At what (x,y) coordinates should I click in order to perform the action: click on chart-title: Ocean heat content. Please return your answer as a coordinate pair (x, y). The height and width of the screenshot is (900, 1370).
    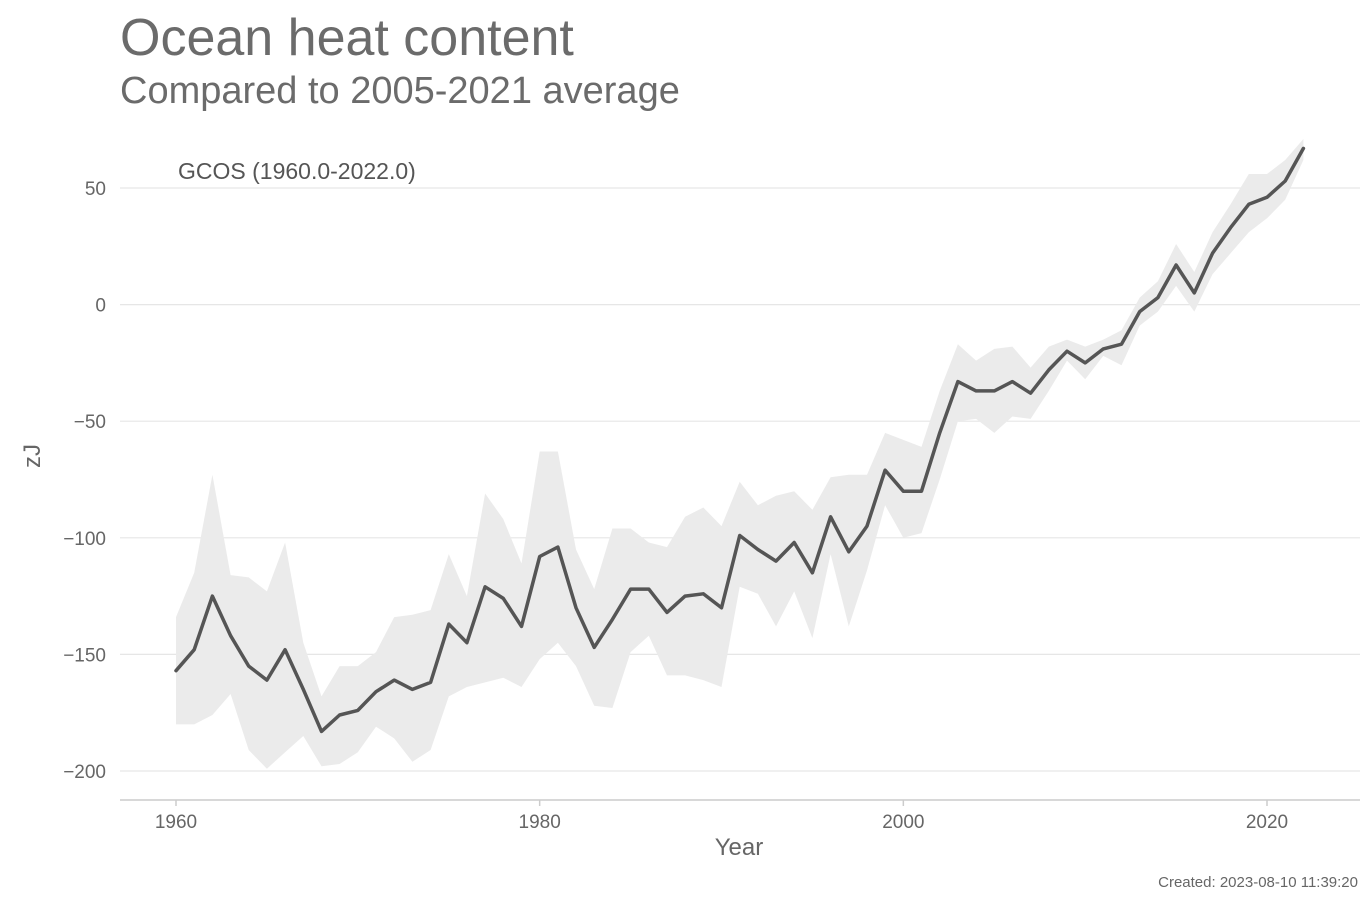
    Looking at the image, I should click on (347, 38).